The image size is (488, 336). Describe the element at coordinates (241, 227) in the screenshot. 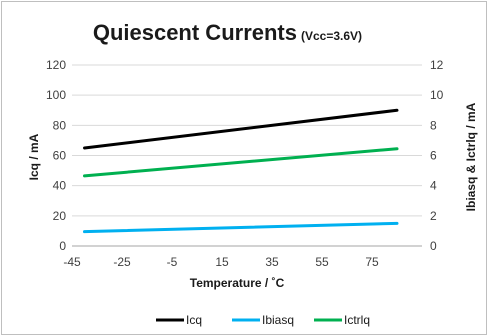

I see `series-line-ibiasq` at that location.